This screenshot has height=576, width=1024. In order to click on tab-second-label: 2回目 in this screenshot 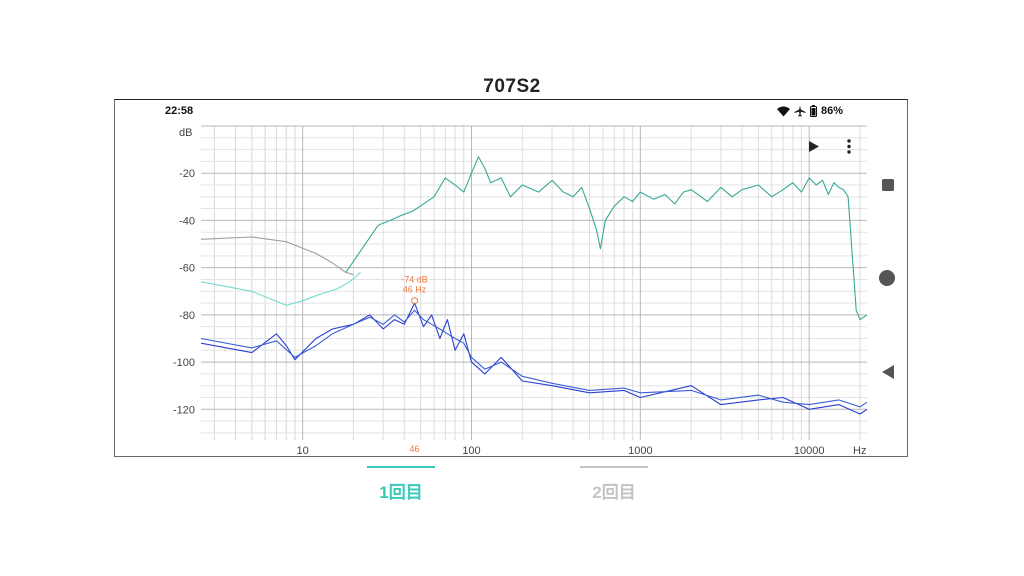, I will do `click(614, 492)`.